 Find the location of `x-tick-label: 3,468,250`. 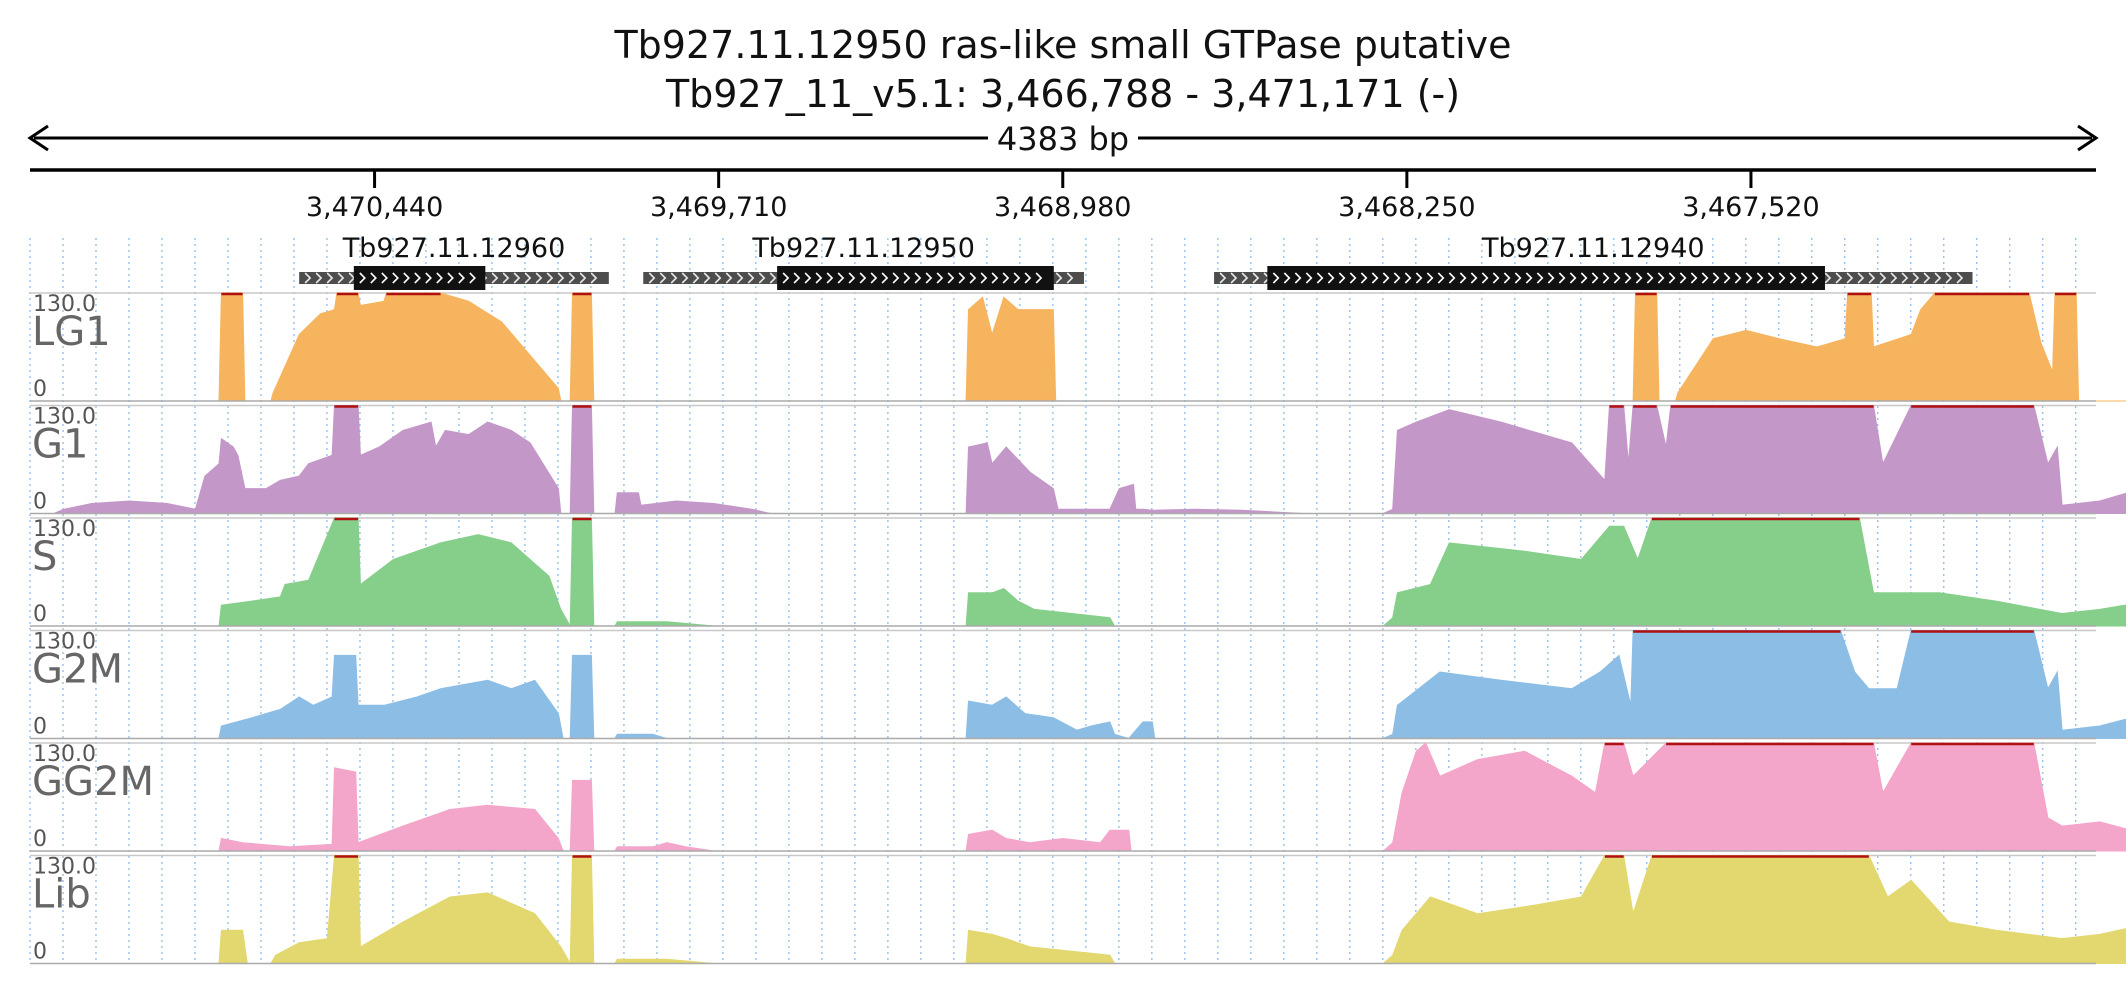

x-tick-label: 3,468,250 is located at coordinates (1406, 207).